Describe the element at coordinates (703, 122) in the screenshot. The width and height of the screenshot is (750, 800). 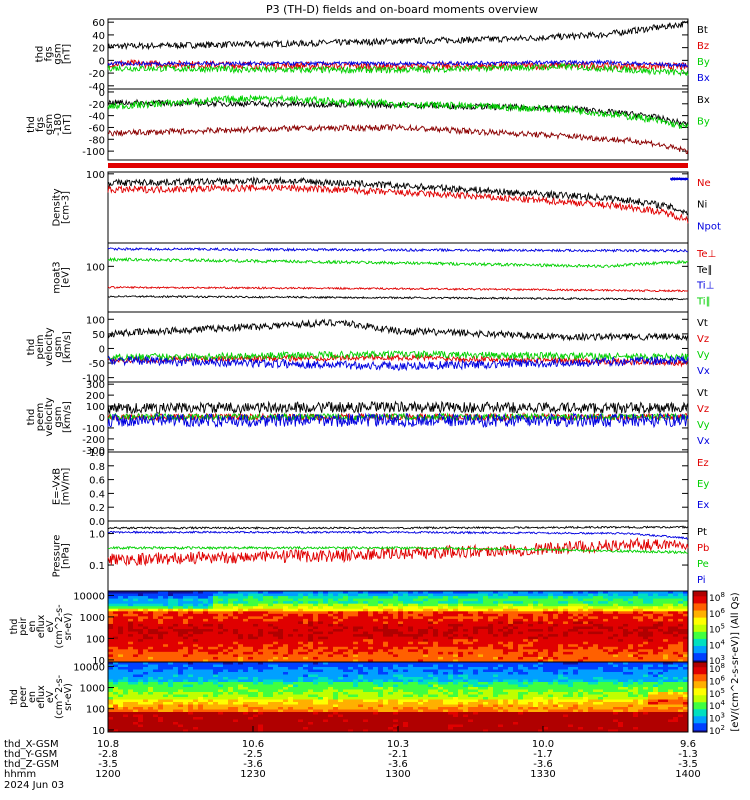
I see `legend-entry: By` at that location.